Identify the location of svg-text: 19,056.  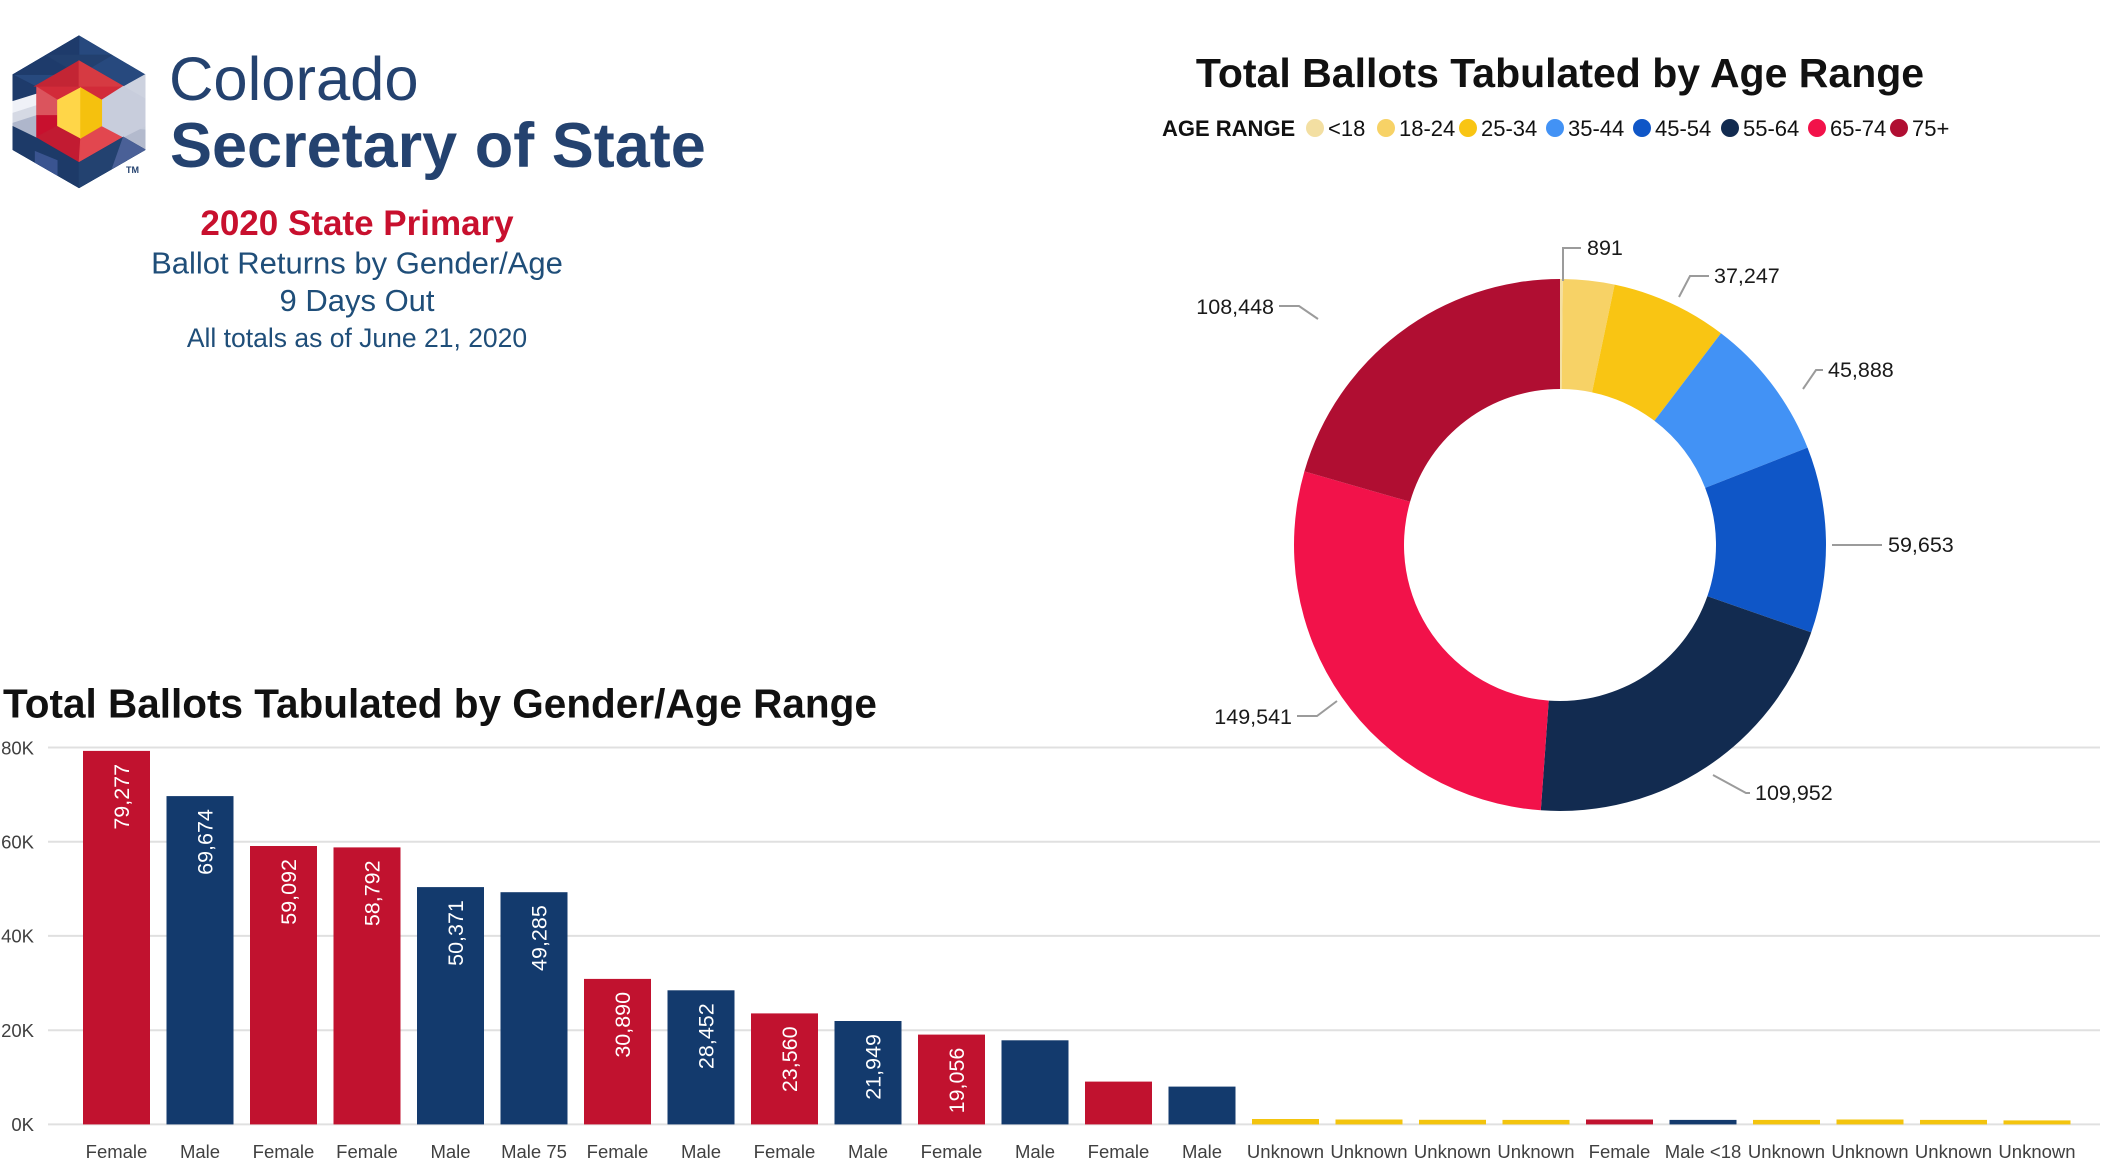
(957, 1081).